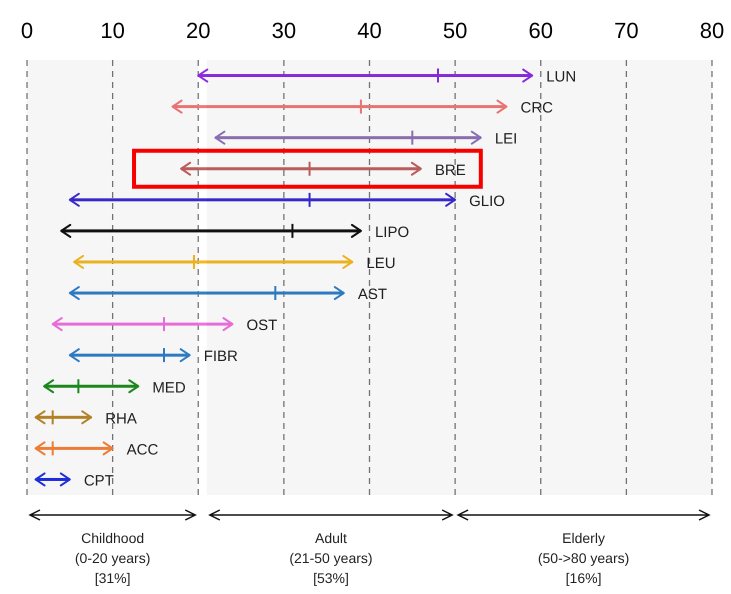 Image resolution: width=731 pixels, height=594 pixels. I want to click on y-tick-label: MED, so click(169, 387).